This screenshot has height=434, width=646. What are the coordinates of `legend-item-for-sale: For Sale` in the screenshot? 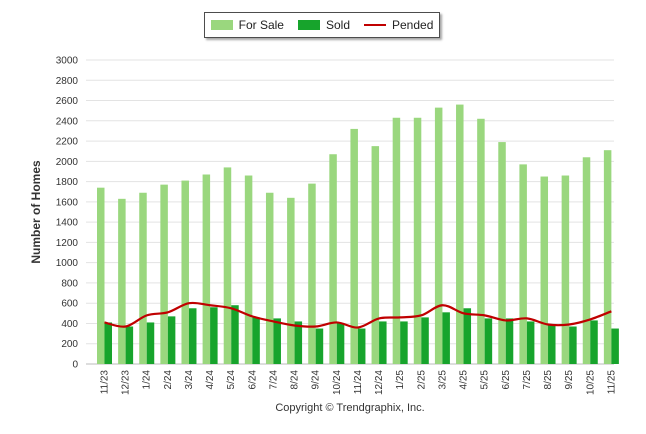 It's located at (247, 25).